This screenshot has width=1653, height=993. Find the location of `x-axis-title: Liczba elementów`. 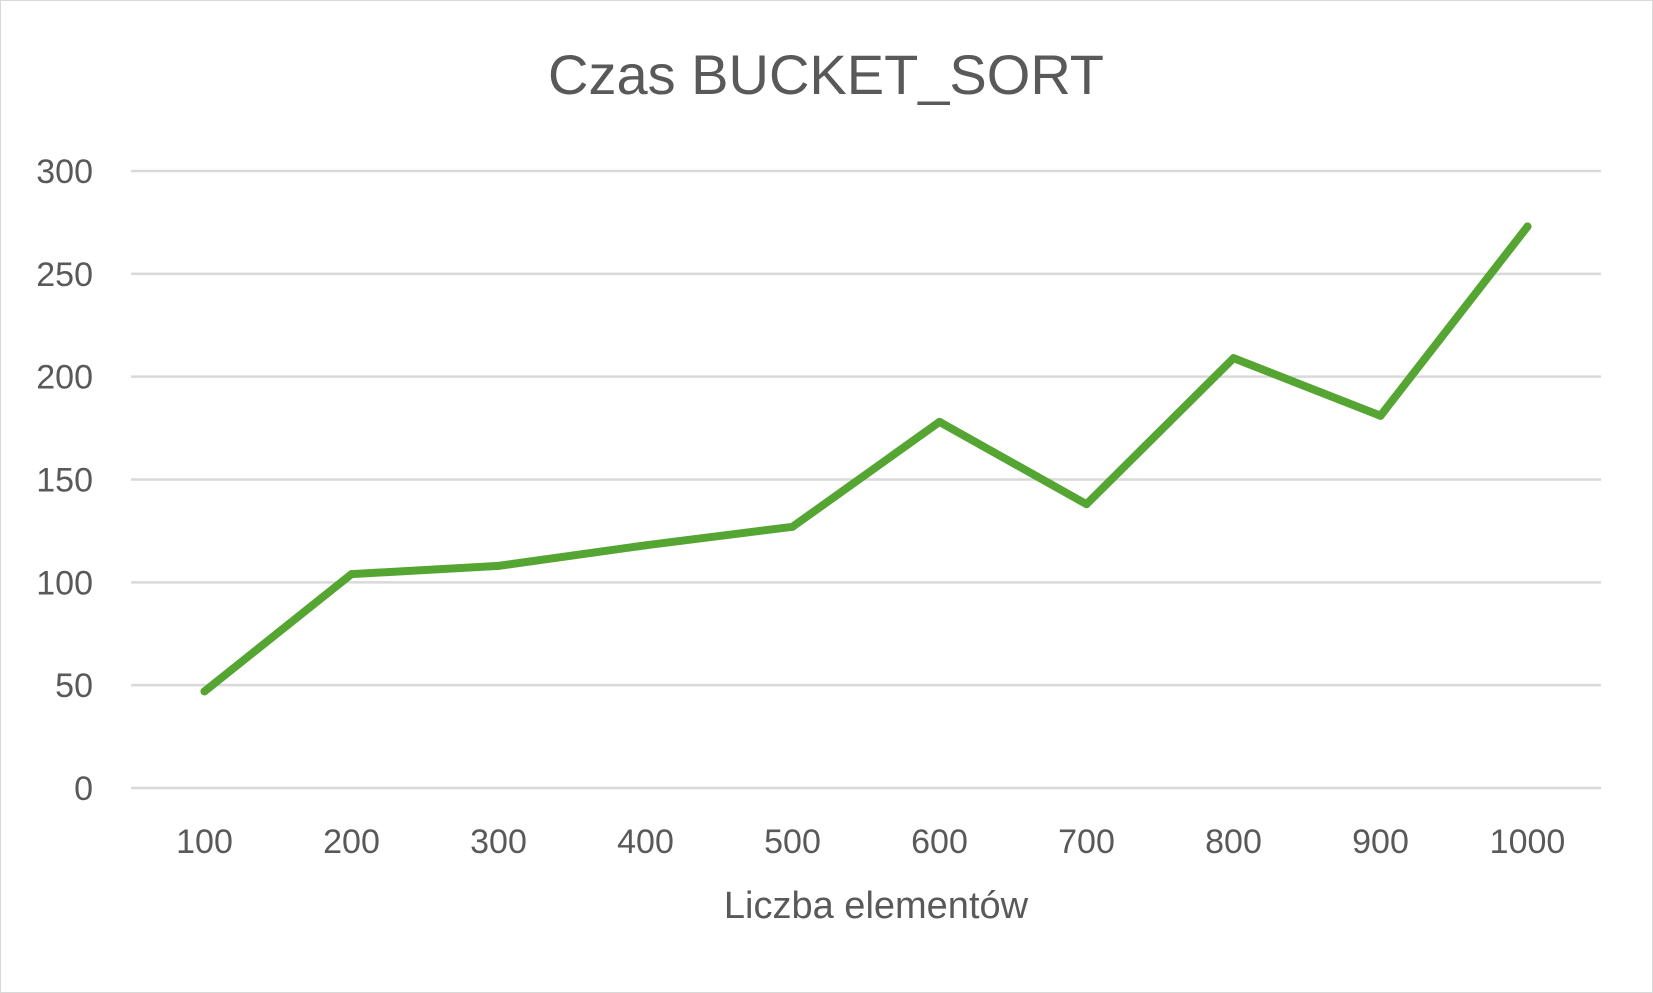

x-axis-title: Liczba elementów is located at coordinates (876, 906).